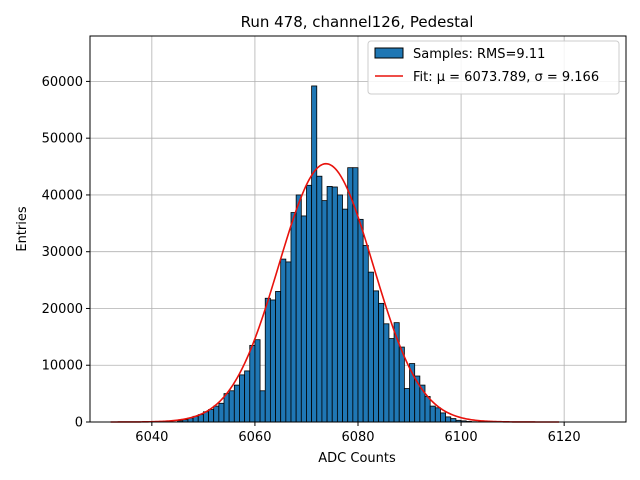 This screenshot has width=640, height=480. Describe the element at coordinates (62, 252) in the screenshot. I see `y-tick-label: 30000` at that location.